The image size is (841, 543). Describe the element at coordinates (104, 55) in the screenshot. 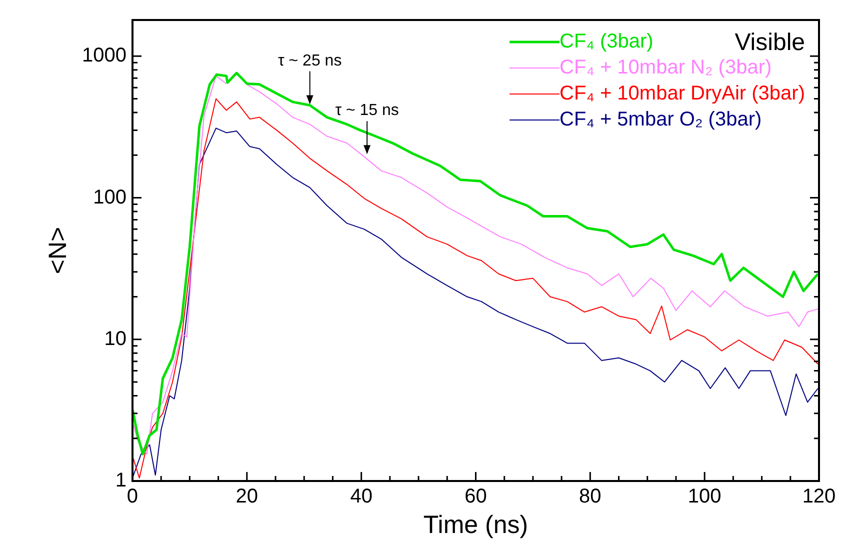

I see `y-tick-label: 1000` at that location.